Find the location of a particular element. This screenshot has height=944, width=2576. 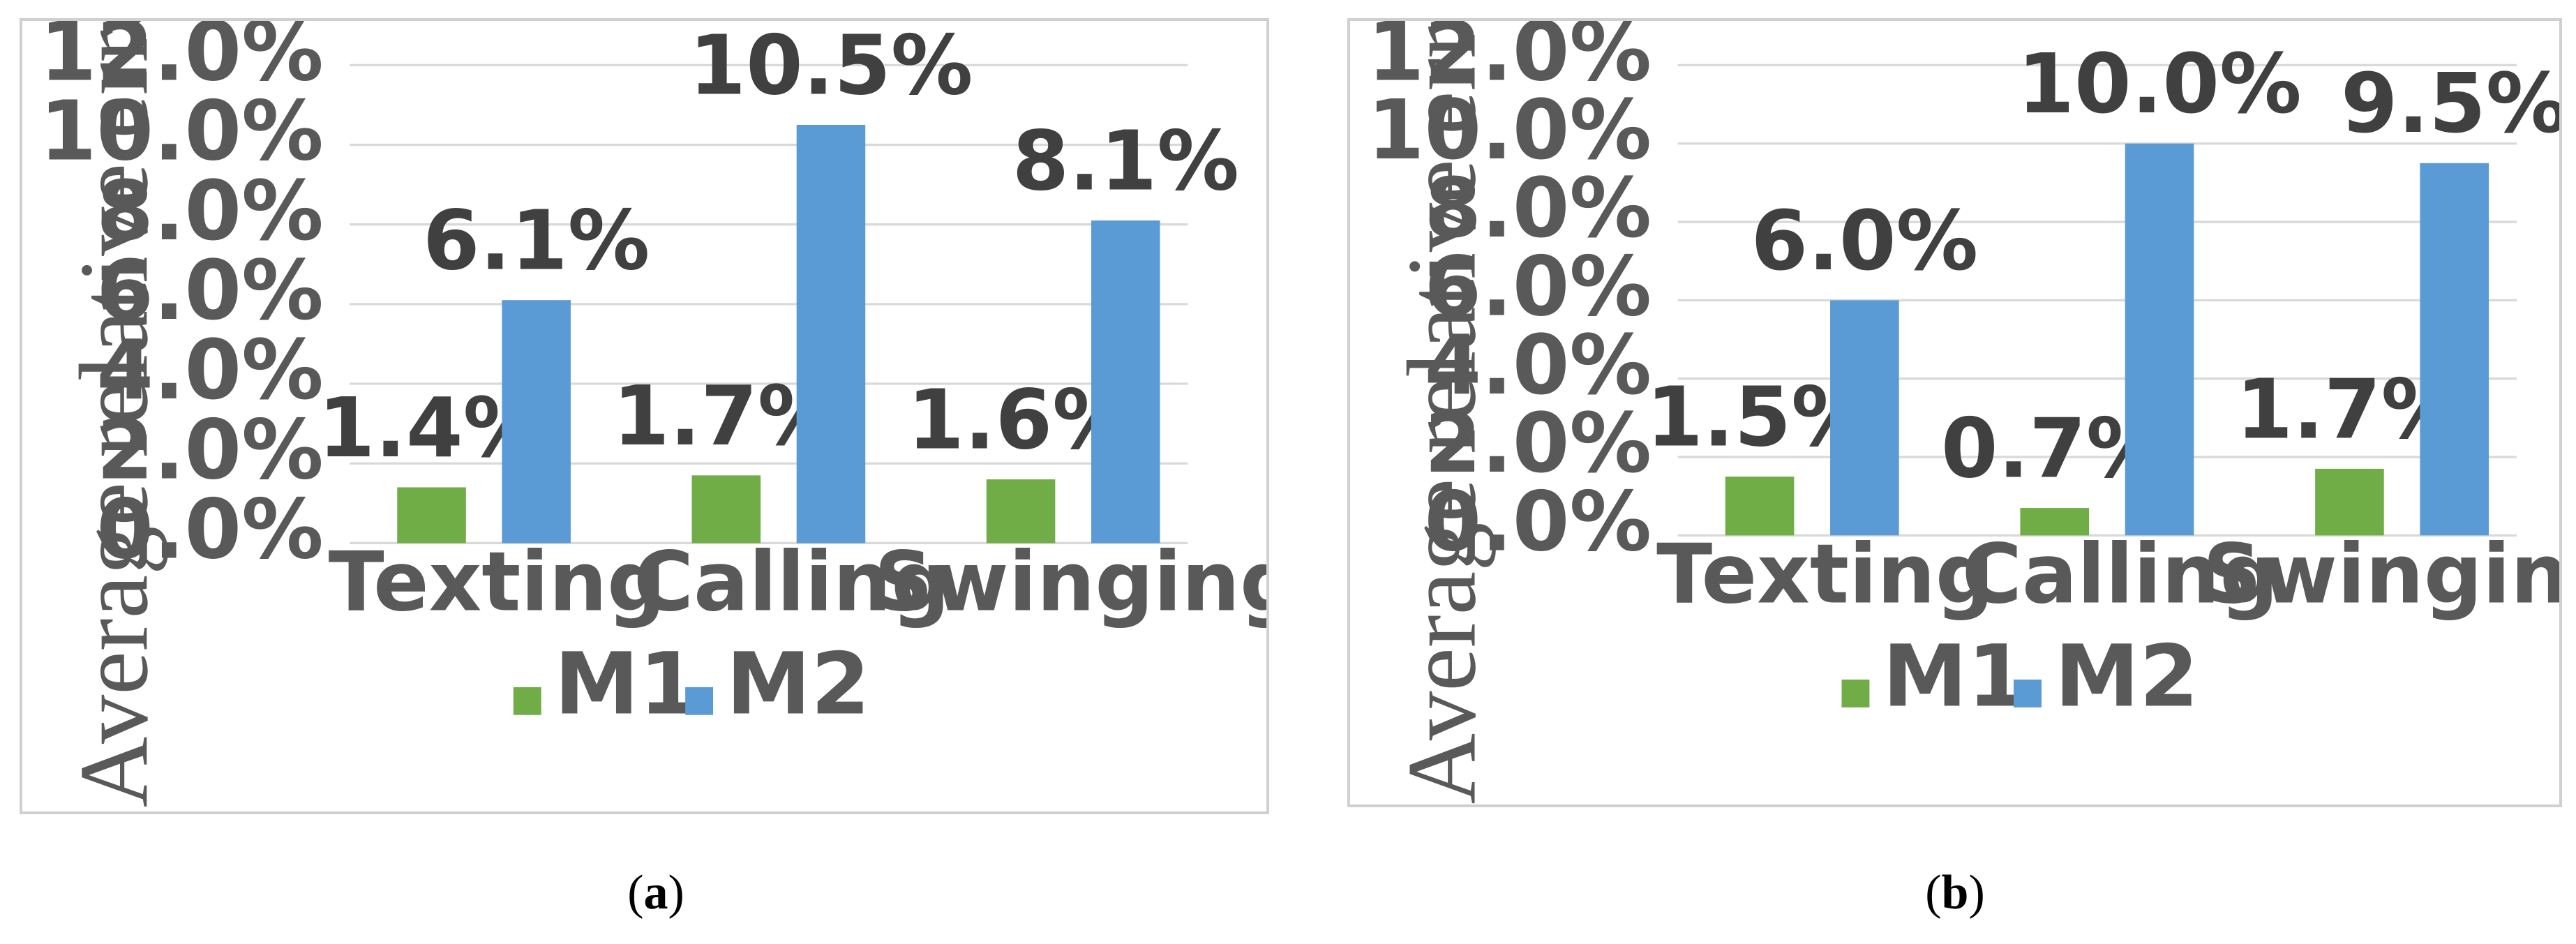

y-tick-label-b: 10.0% is located at coordinates (1510, 130).